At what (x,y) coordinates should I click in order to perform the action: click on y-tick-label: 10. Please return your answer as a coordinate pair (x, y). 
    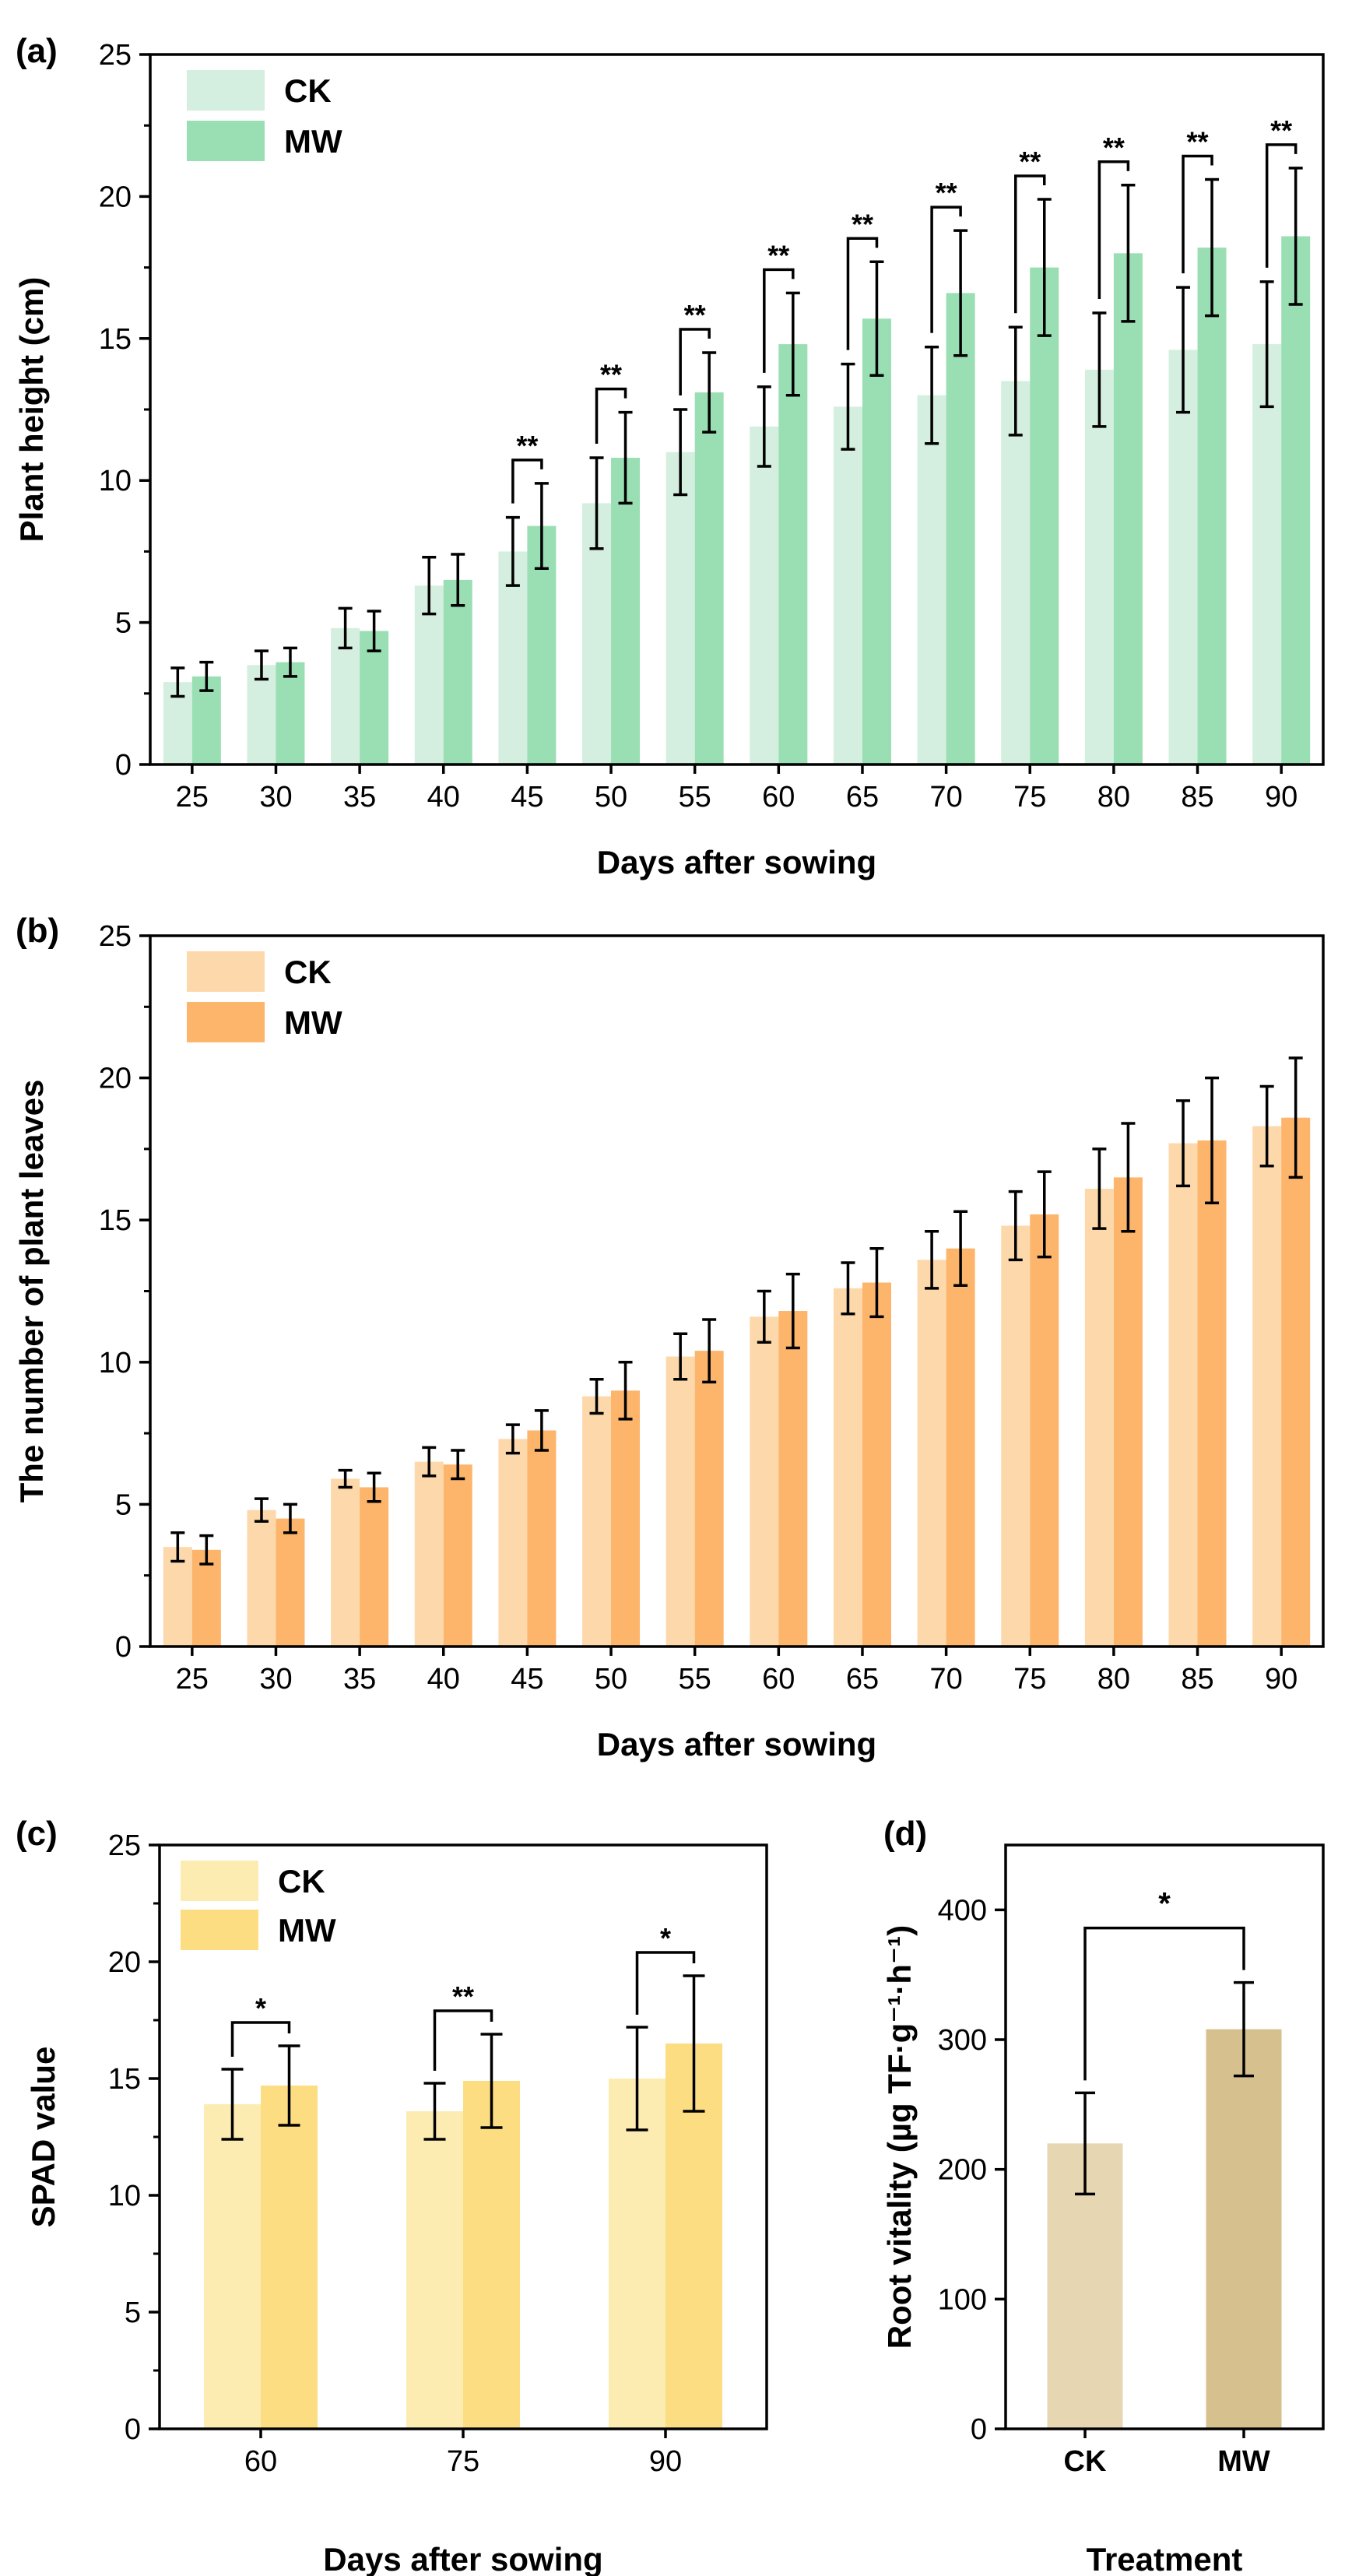
    Looking at the image, I should click on (115, 1363).